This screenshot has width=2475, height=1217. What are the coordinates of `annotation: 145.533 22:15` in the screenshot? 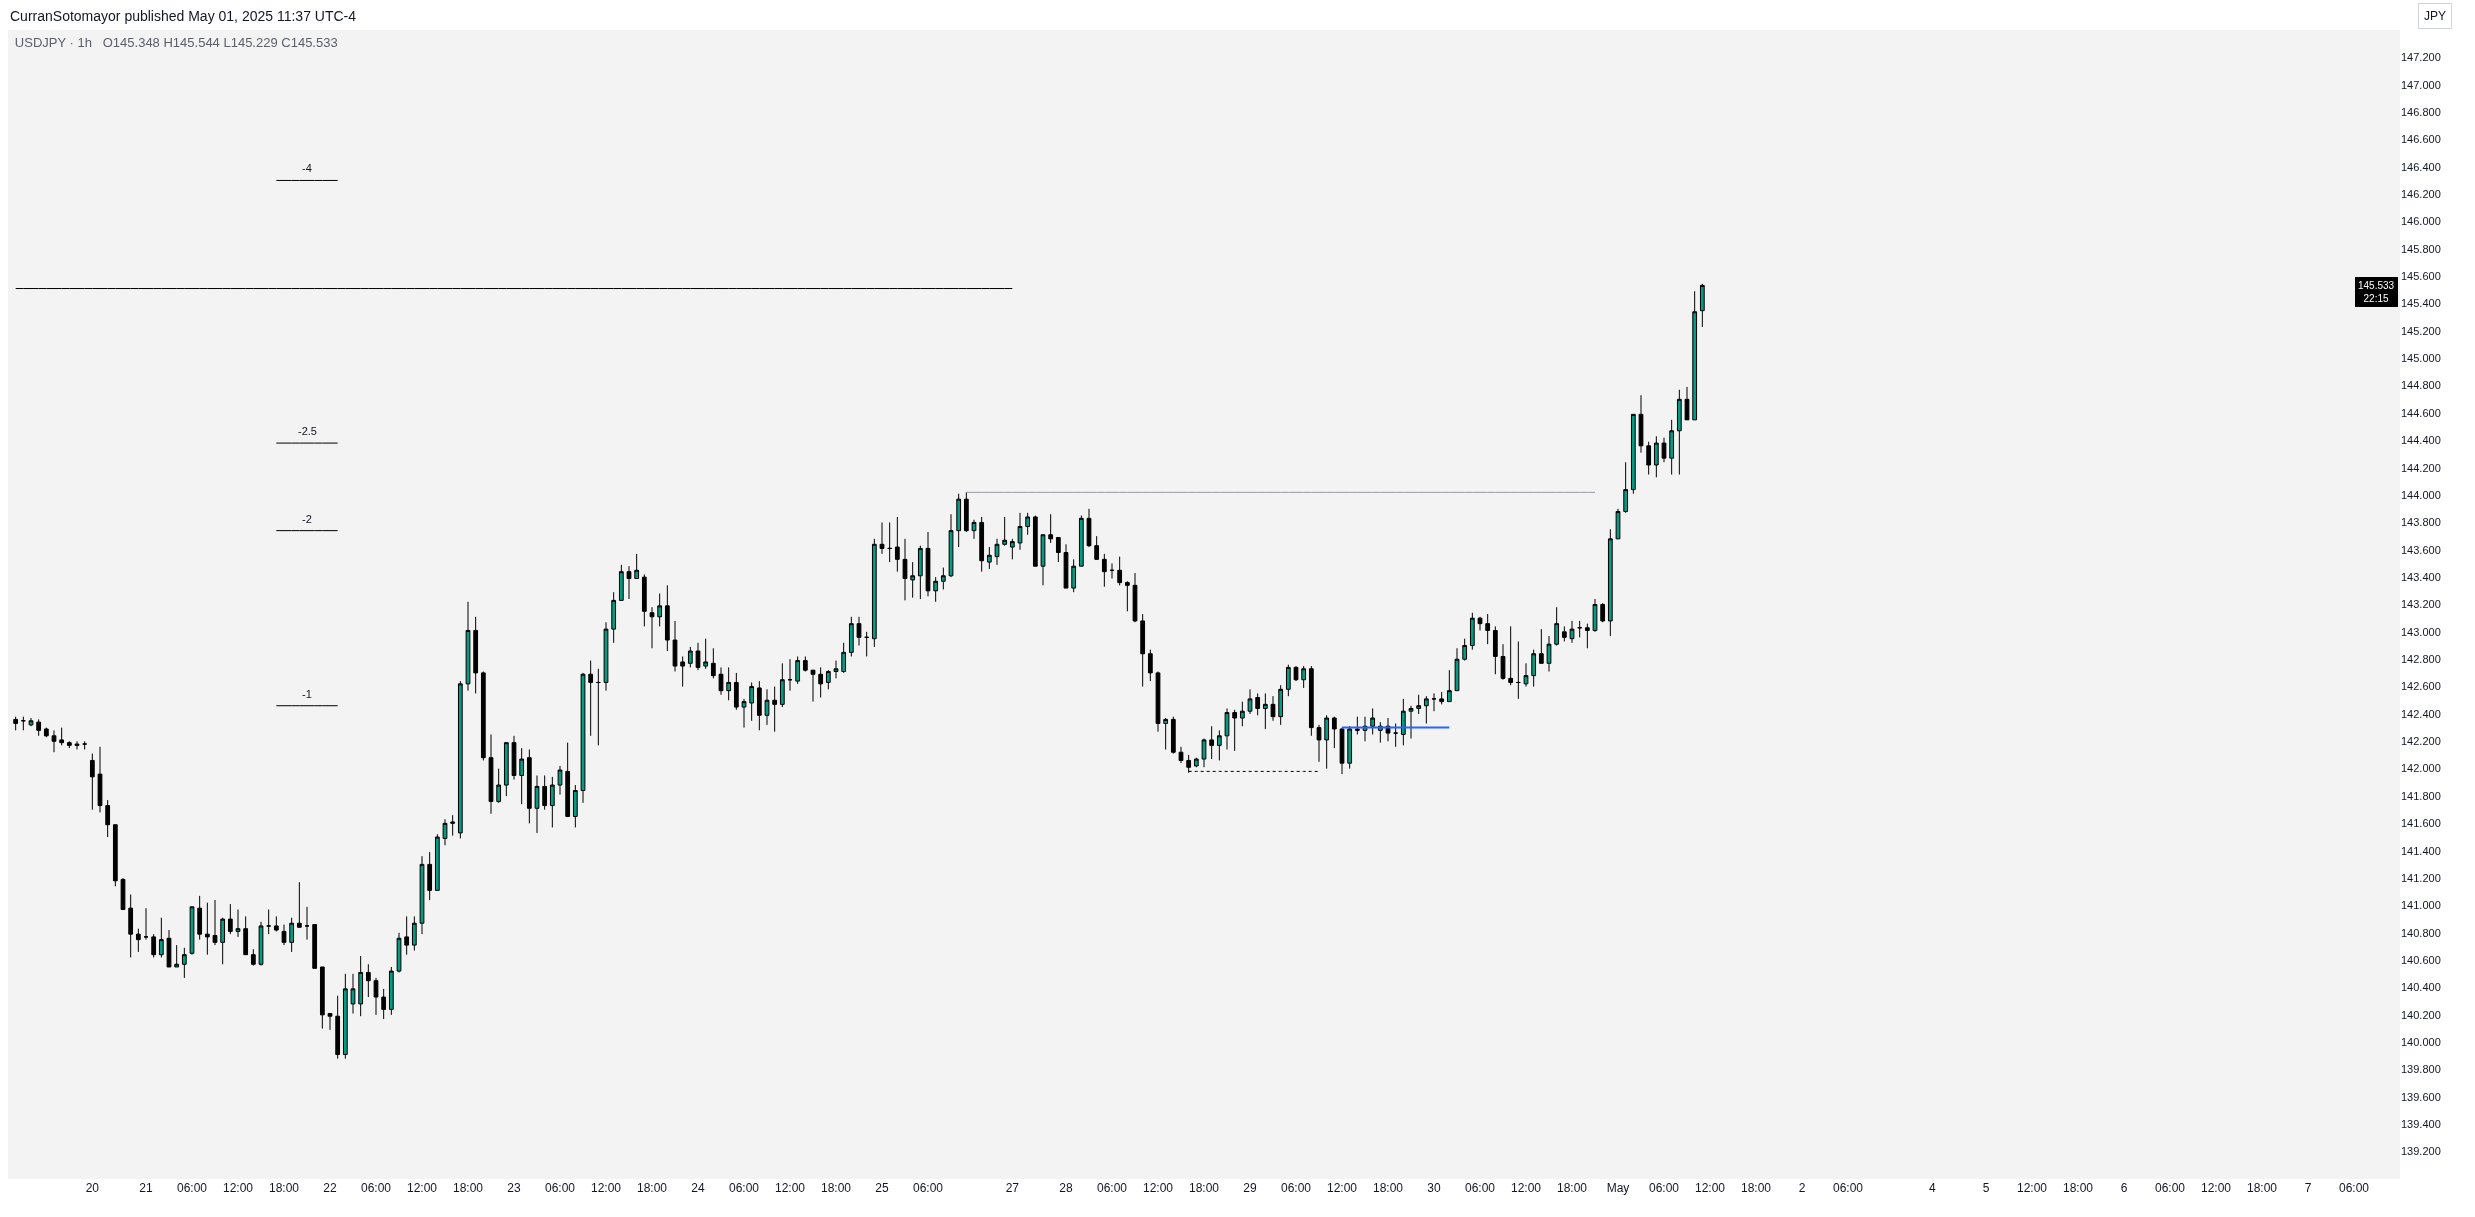 It's located at (2376, 292).